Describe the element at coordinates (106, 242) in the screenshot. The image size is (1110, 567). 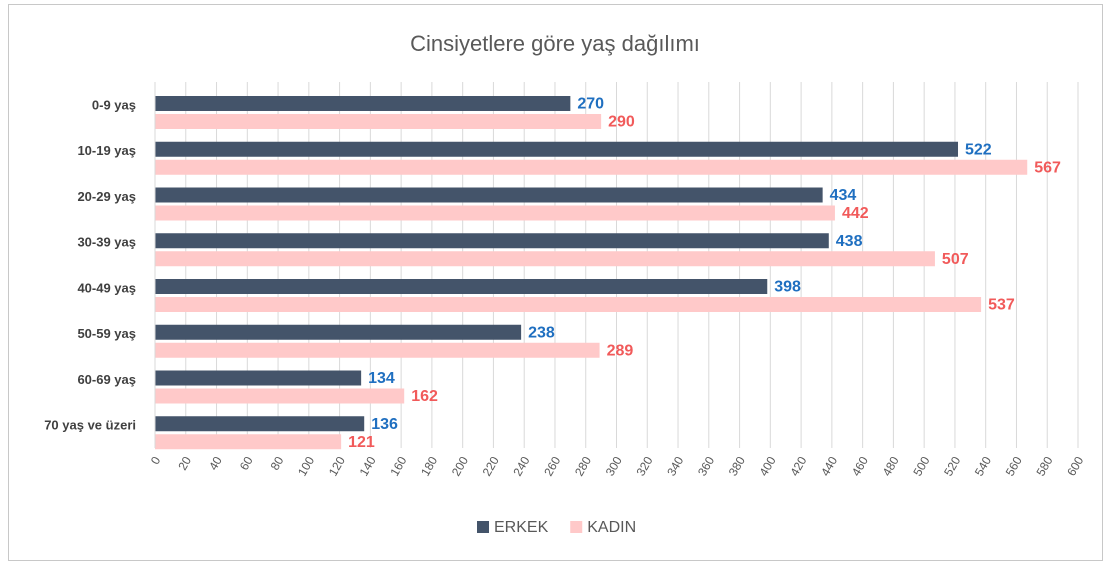
I see `y-tick-label: 30-39 yaş` at that location.